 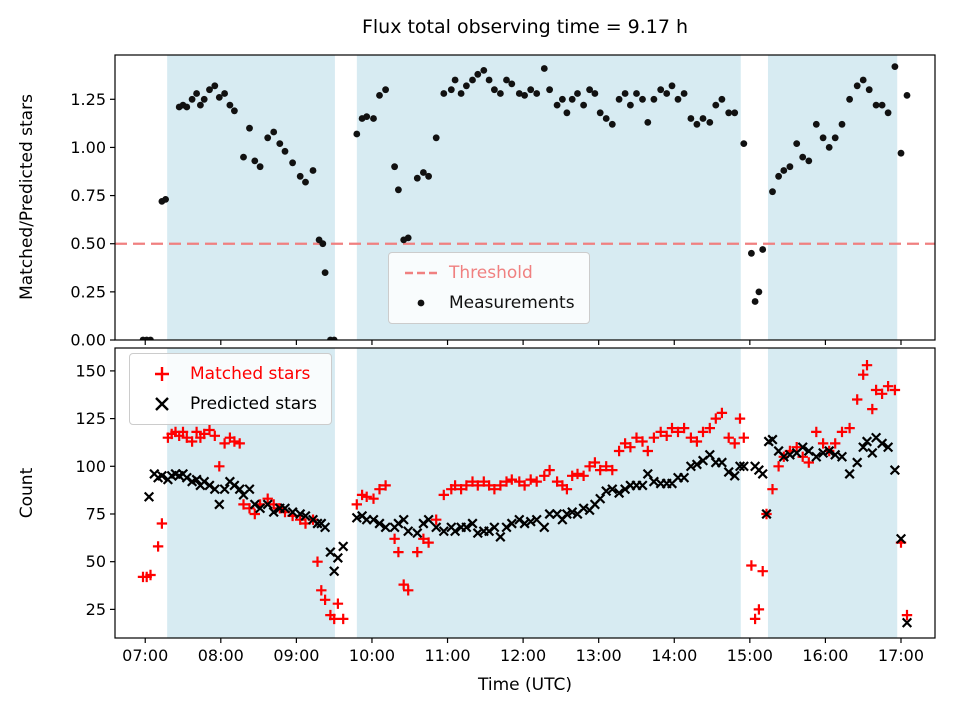 What do you see at coordinates (88, 340) in the screenshot?
I see `y-tick-label: 0.00` at bounding box center [88, 340].